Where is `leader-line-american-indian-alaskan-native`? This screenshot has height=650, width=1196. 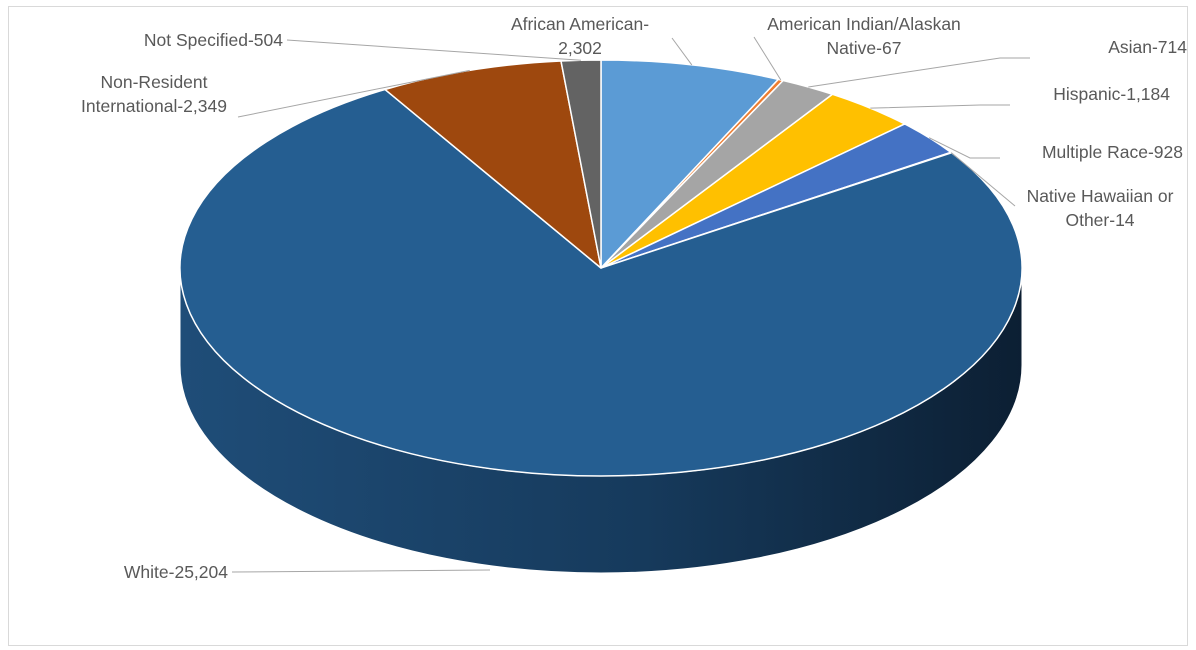
leader-line-american-indian-alaskan-native is located at coordinates (767, 58).